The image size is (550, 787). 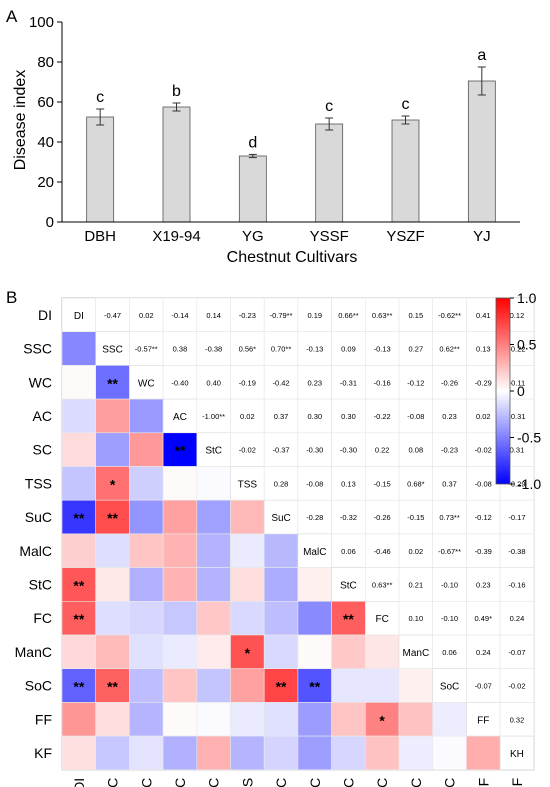 I want to click on correlation-value: 0.09, so click(x=348, y=349).